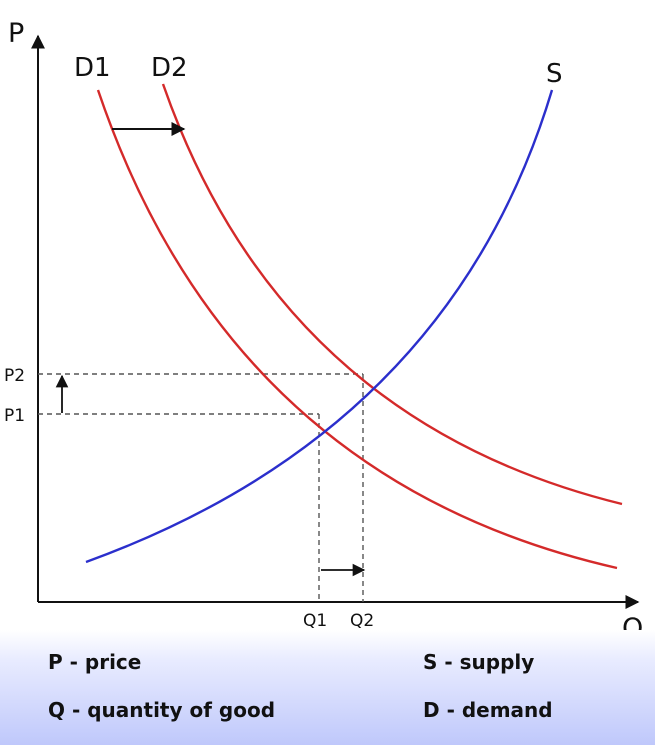 This screenshot has width=655, height=745. What do you see at coordinates (92, 68) in the screenshot?
I see `d1-label: D1` at bounding box center [92, 68].